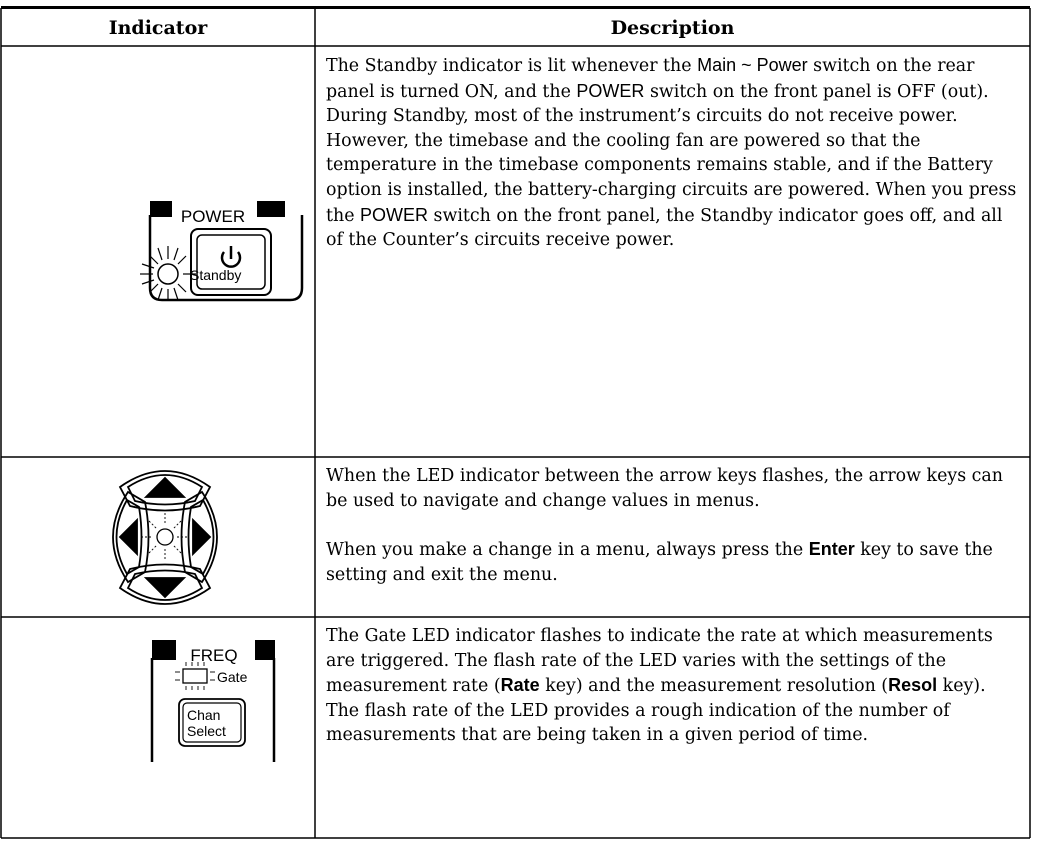 The height and width of the screenshot is (845, 1037). Describe the element at coordinates (913, 685) in the screenshot. I see `text: Resol` at that location.